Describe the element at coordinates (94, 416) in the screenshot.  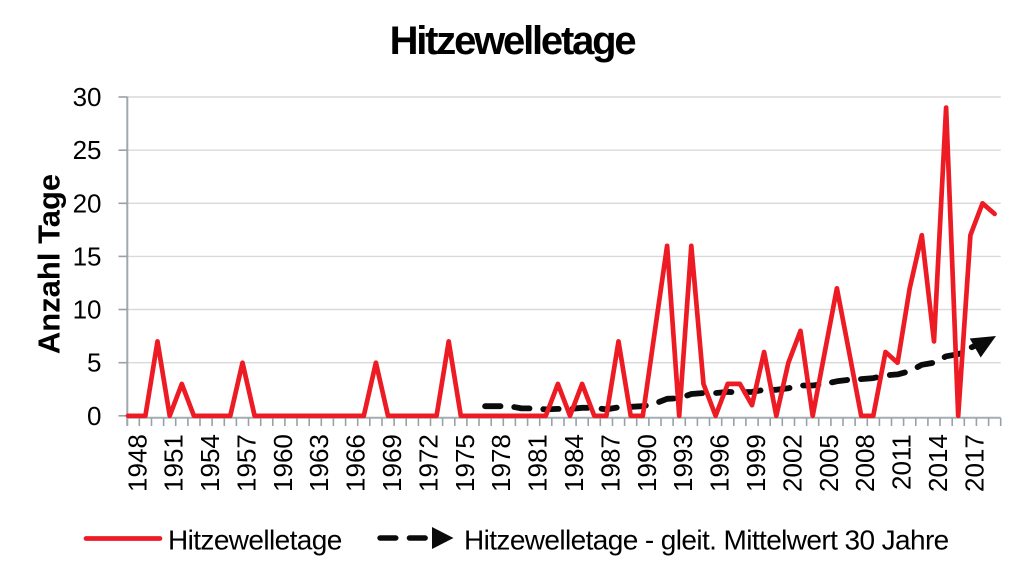
I see `svg-text: 0` at that location.